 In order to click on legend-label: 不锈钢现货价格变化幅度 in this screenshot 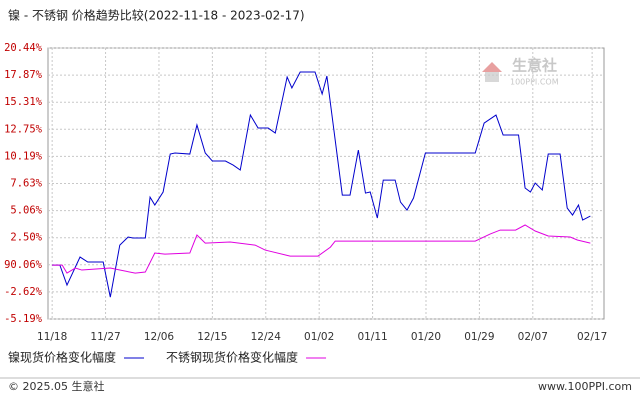, I will do `click(232, 357)`.